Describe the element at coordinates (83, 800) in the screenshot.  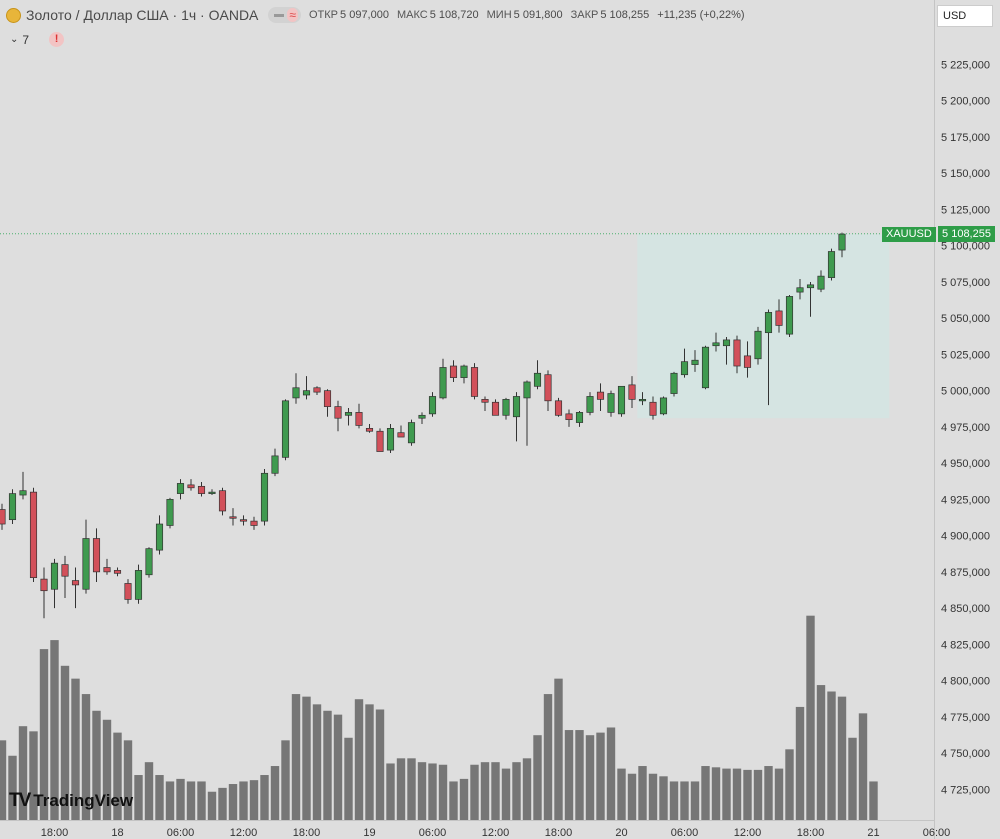
I see `brand-word: TradingView` at that location.